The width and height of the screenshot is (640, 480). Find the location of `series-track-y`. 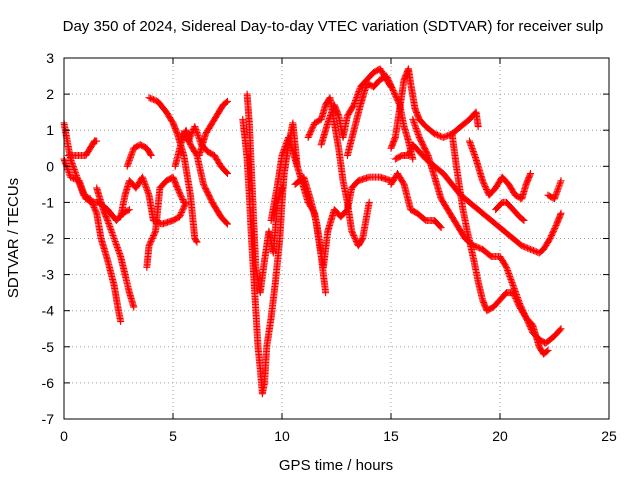

series-track-y is located at coordinates (510, 211).